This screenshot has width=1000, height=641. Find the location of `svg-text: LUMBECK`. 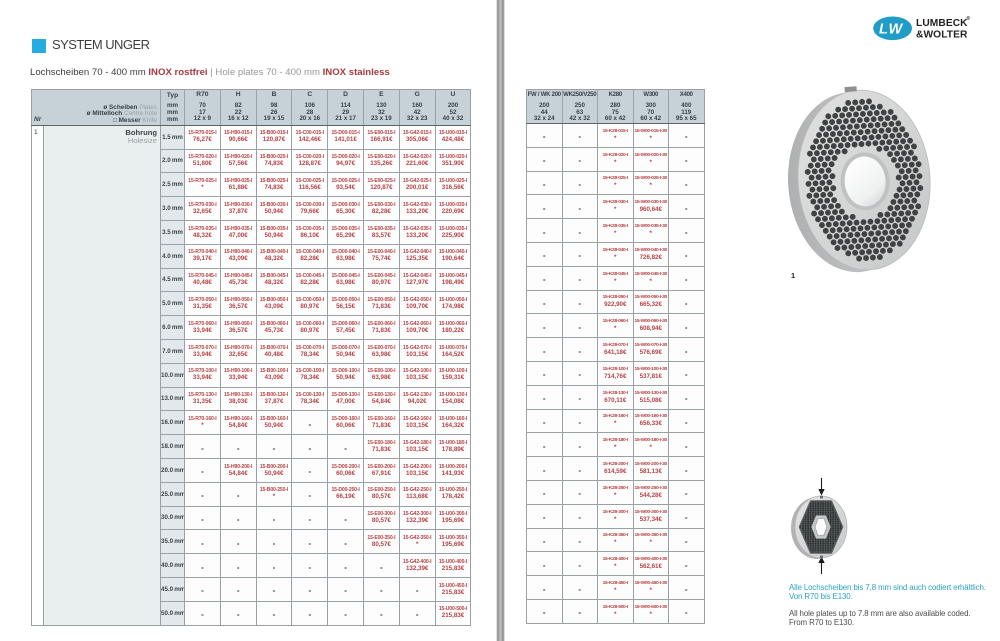

svg-text: LUMBECK is located at coordinates (942, 23).